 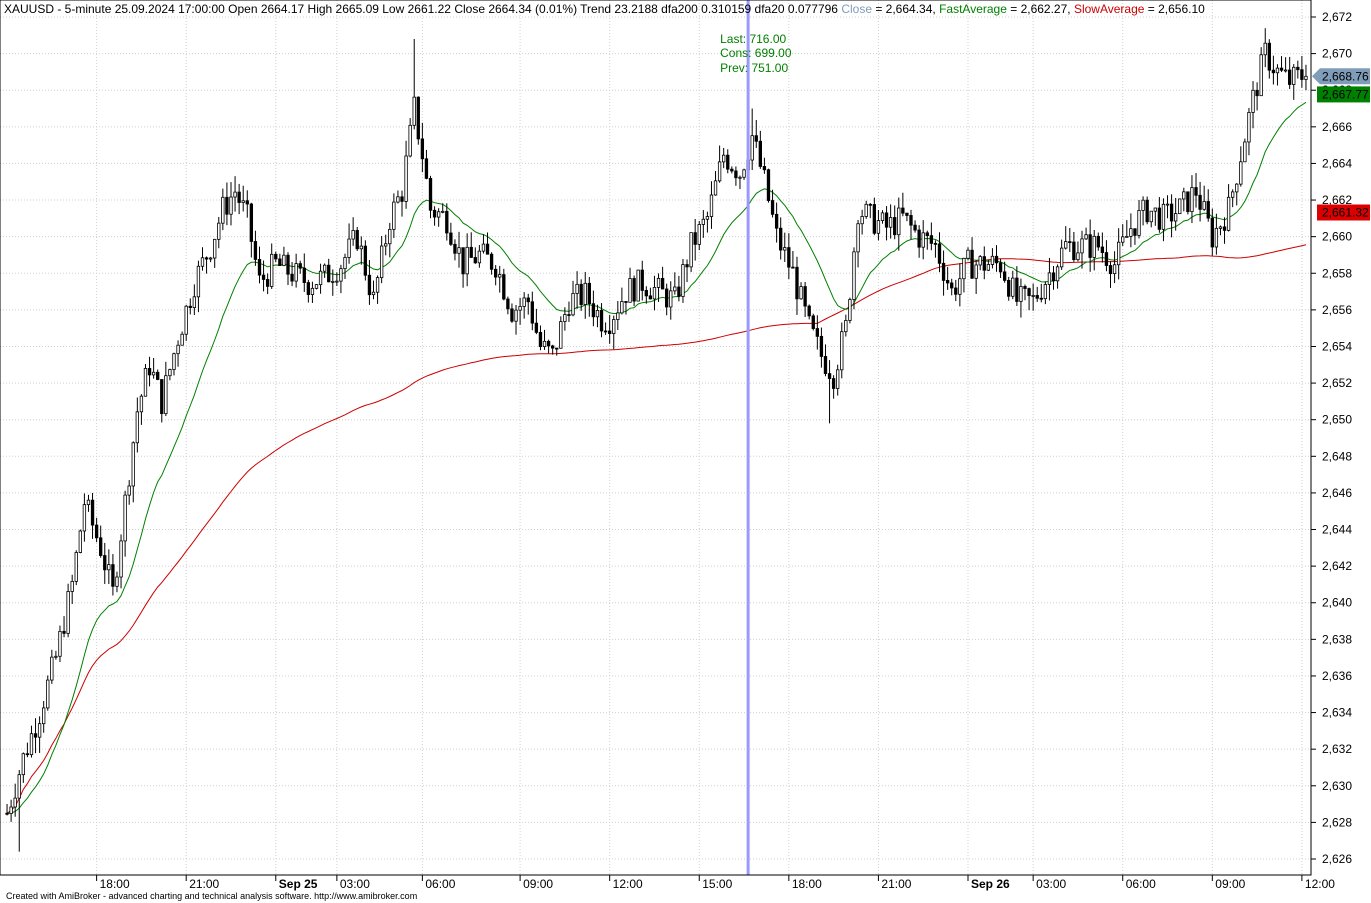 I want to click on y-tick-label: 2,652, so click(x=1337, y=383).